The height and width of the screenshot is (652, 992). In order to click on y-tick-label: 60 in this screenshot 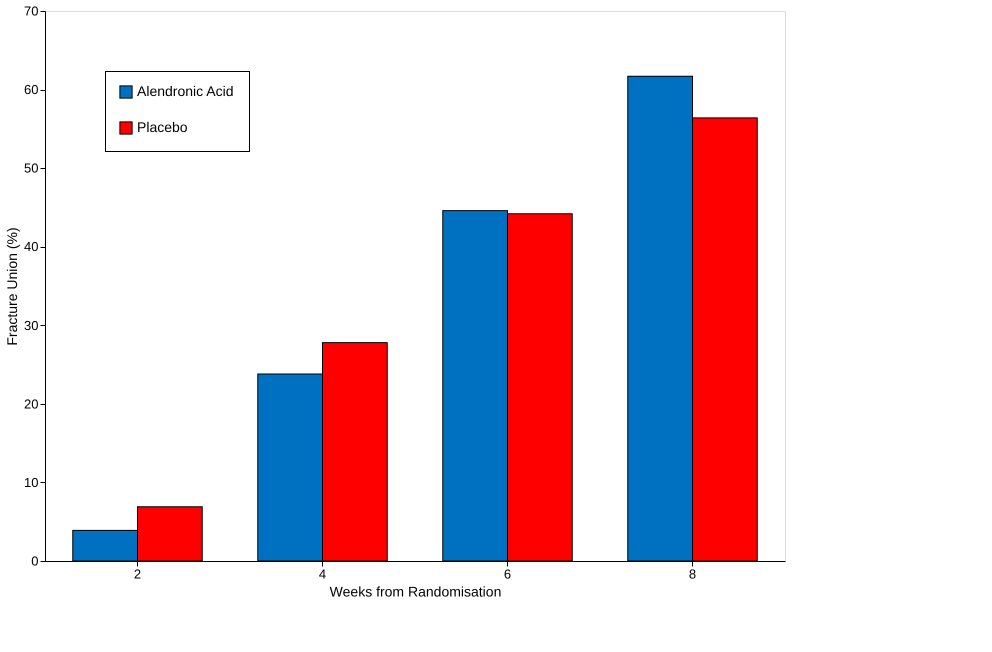, I will do `click(31, 90)`.